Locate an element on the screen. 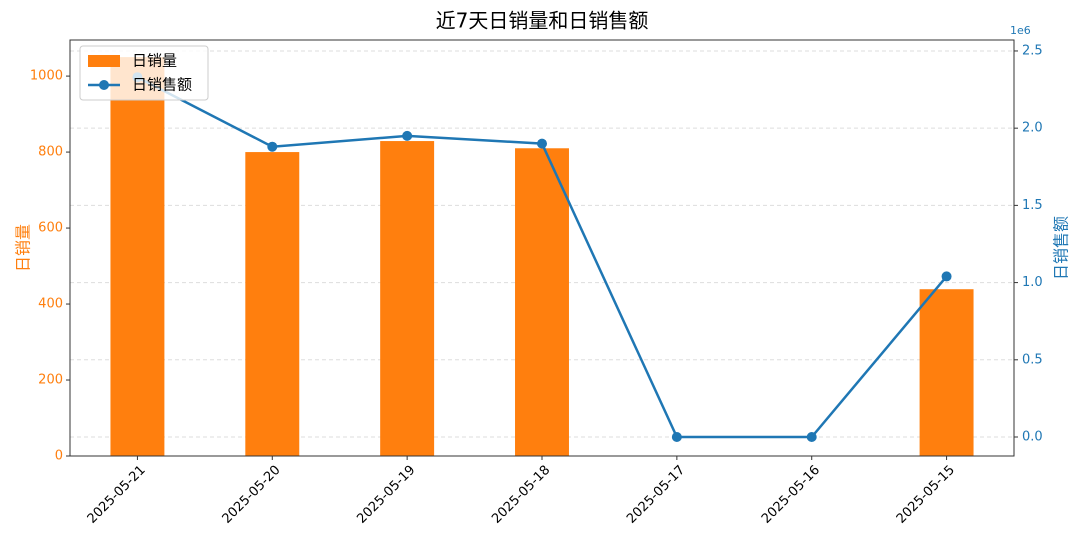 The height and width of the screenshot is (540, 1080). legend-swatch is located at coordinates (104, 61).